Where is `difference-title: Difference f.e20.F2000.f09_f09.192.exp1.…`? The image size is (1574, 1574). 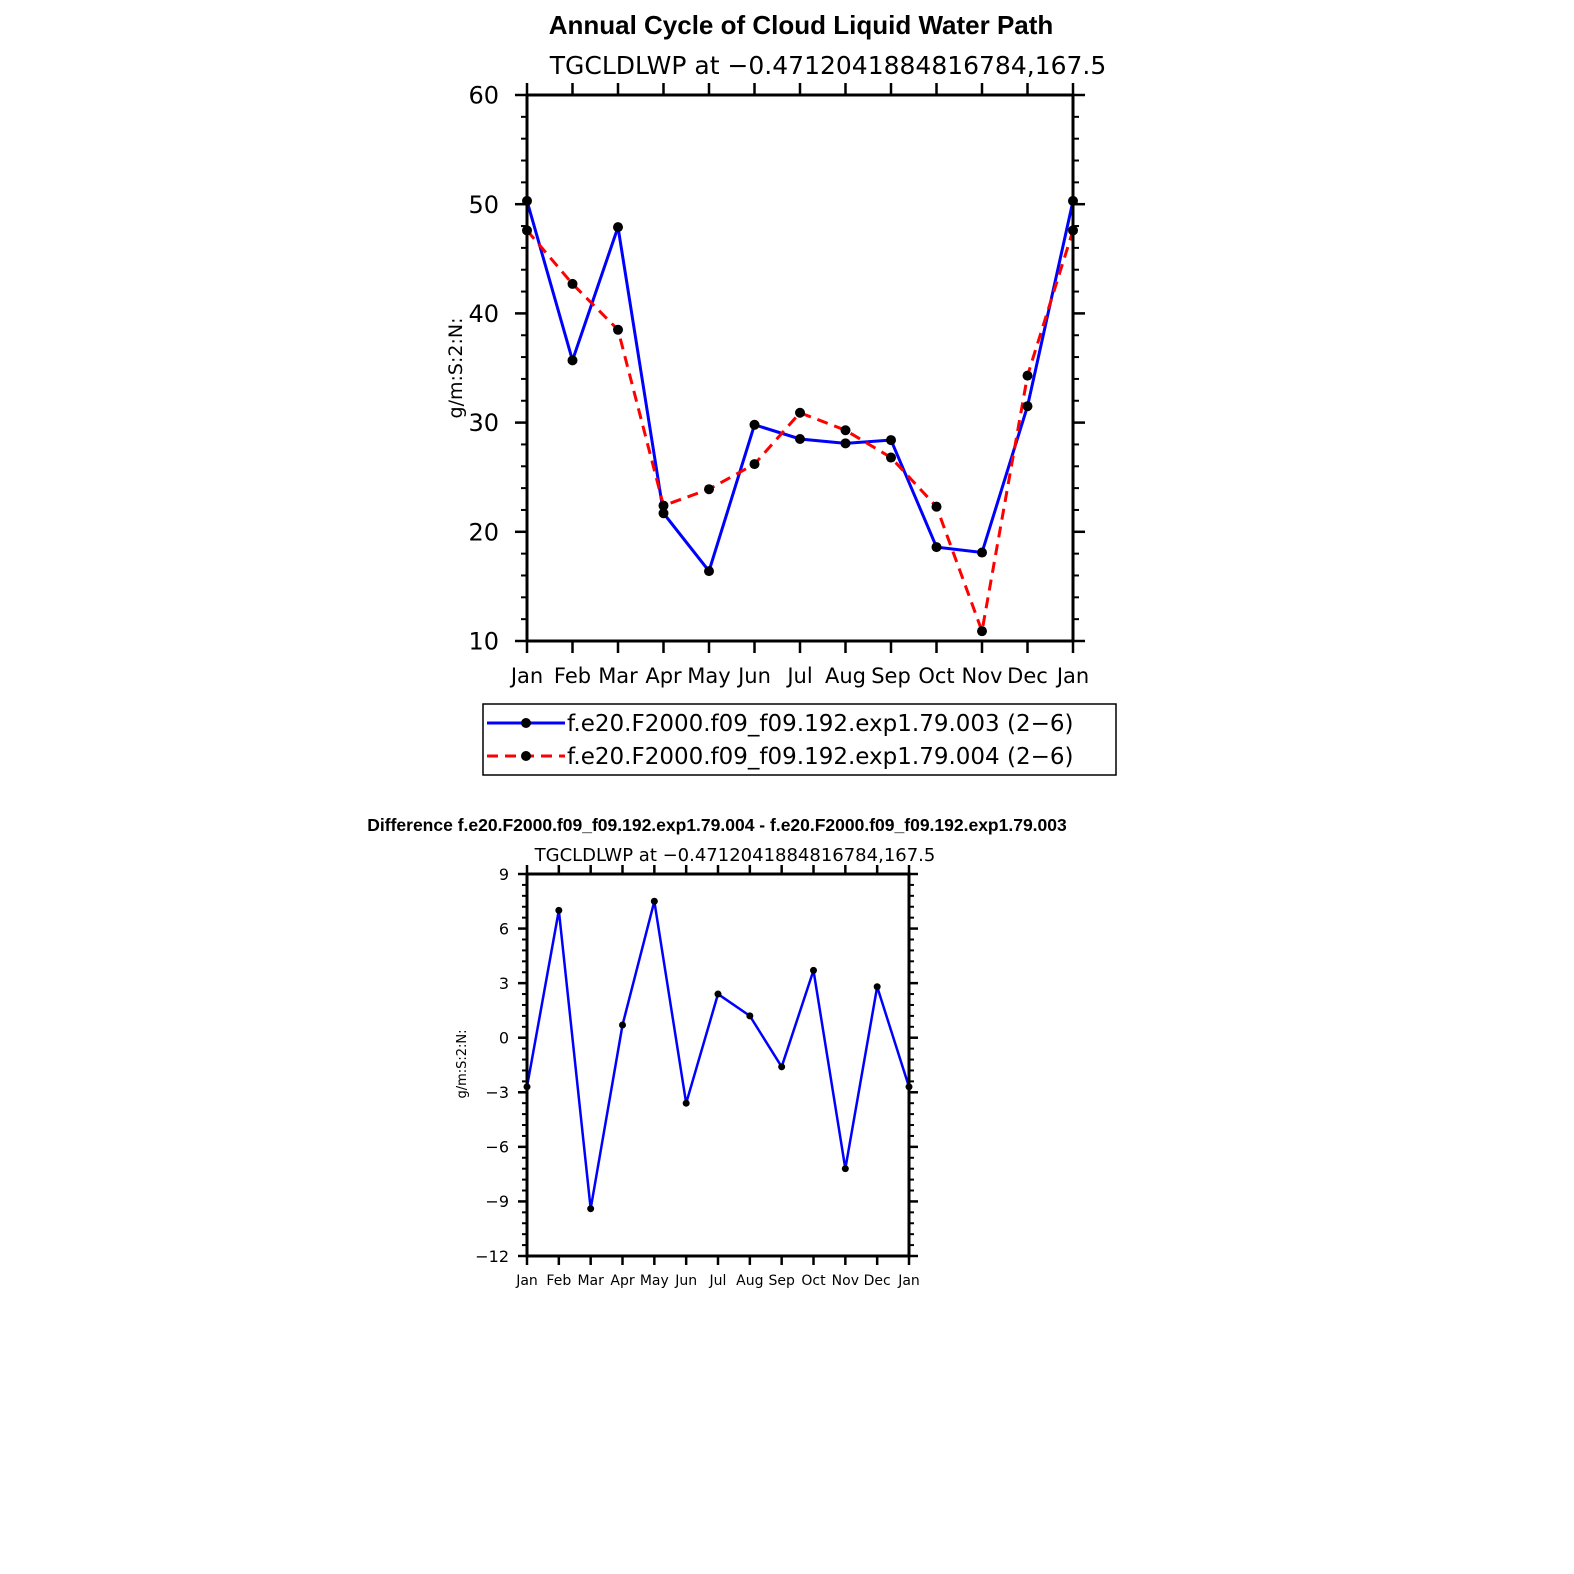
difference-title: Difference f.e20.F2000.f09_f09.192.exp1.… is located at coordinates (717, 825).